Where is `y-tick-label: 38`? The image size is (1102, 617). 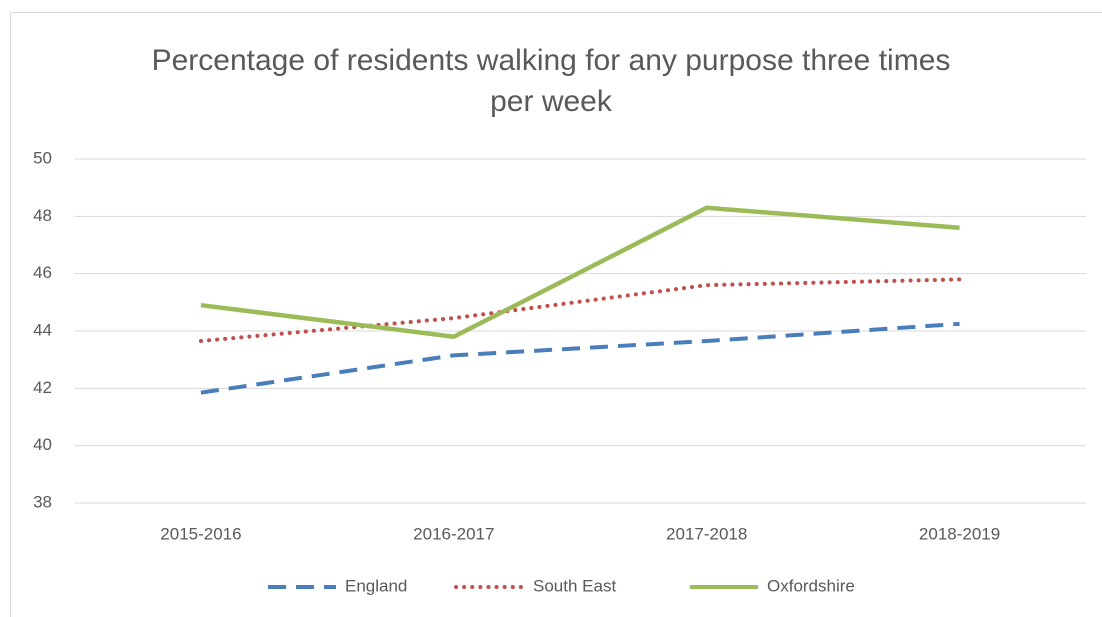
y-tick-label: 38 is located at coordinates (42, 501).